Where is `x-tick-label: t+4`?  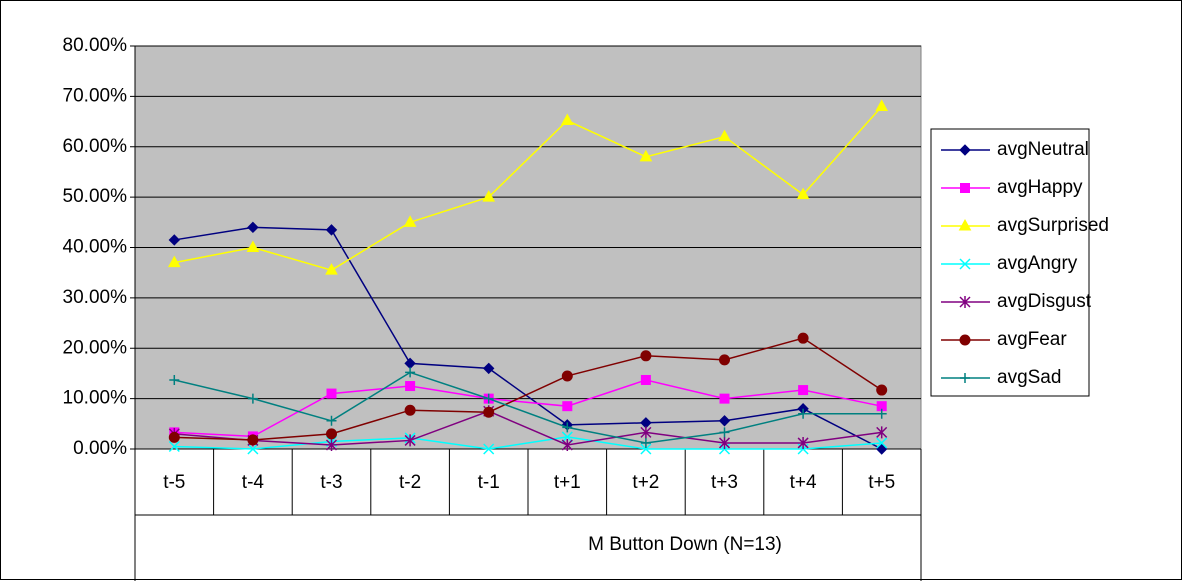 x-tick-label: t+4 is located at coordinates (803, 482).